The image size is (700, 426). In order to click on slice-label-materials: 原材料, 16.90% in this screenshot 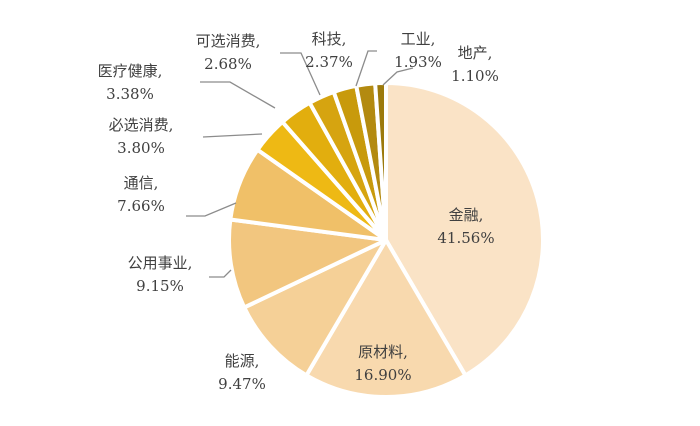, I will do `click(382, 363)`.